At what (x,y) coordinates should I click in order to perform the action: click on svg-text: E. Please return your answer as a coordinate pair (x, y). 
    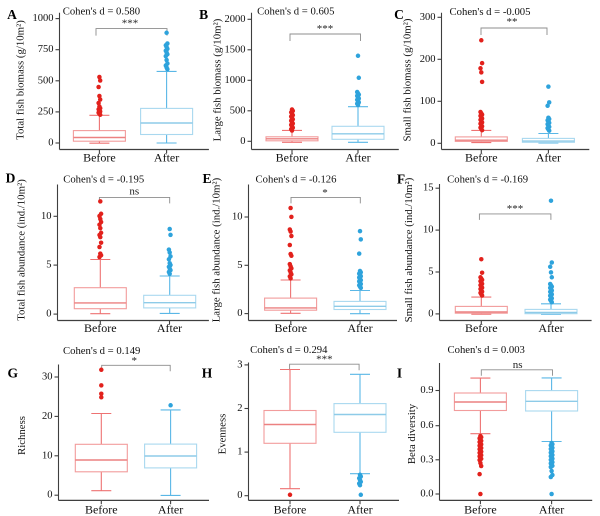
    Looking at the image, I should click on (206, 178).